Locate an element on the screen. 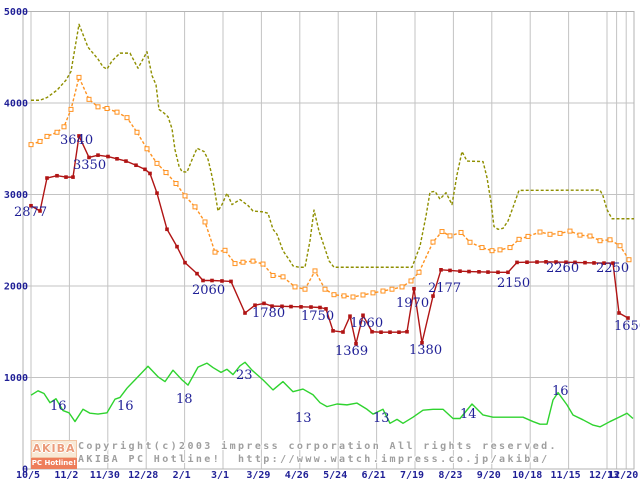 This screenshot has width=640, height=480. x-axis-tick-label: 11/30 is located at coordinates (105, 475).